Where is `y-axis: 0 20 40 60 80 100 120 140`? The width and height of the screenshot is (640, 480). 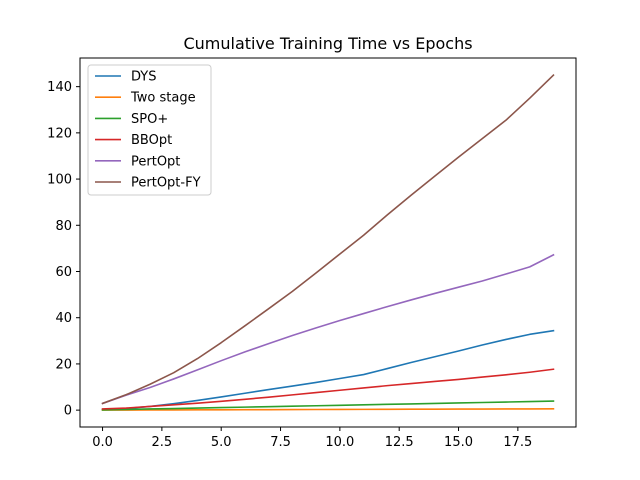
y-axis: 0 20 40 60 80 100 120 140 is located at coordinates (63, 249).